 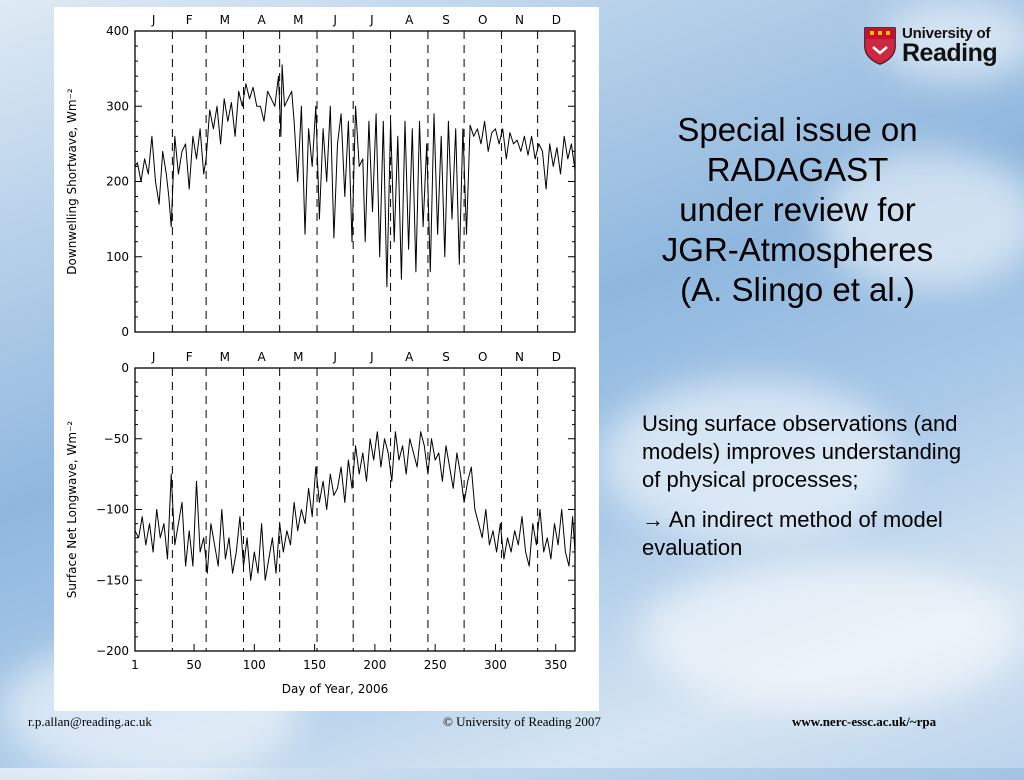 What do you see at coordinates (193, 665) in the screenshot?
I see `chart2-x-tick-label: 50` at bounding box center [193, 665].